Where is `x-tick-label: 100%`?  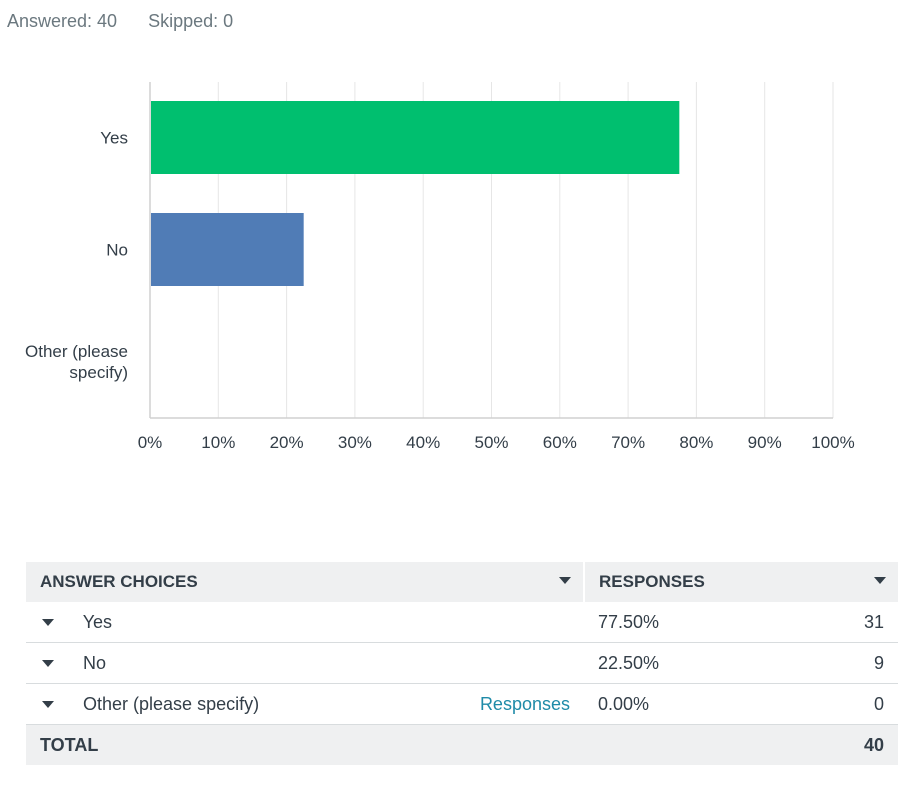 x-tick-label: 100% is located at coordinates (832, 442).